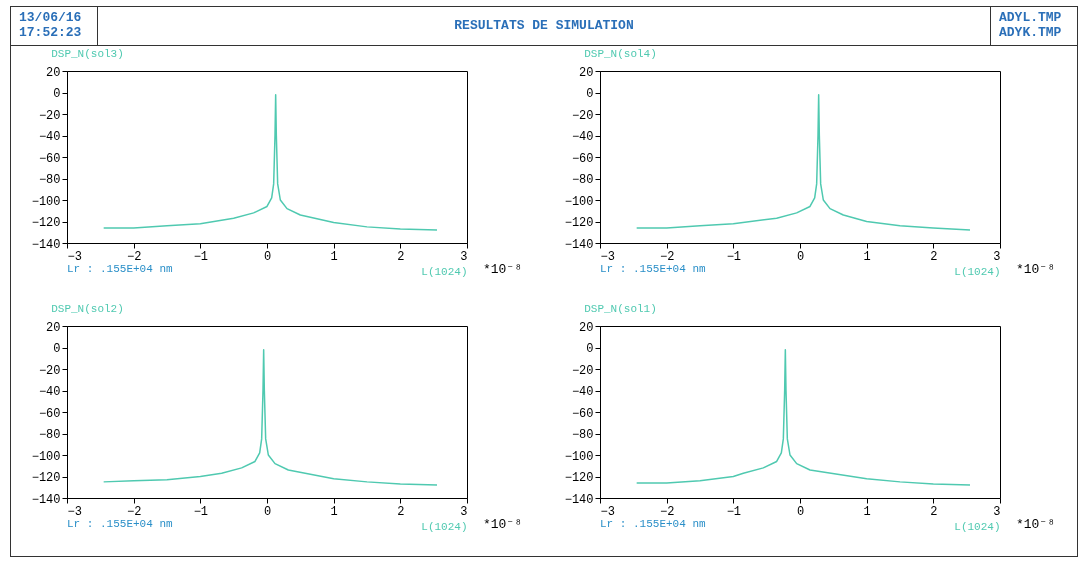 This screenshot has width=1090, height=563. I want to click on text: RESULTATS DE SIMULATION, so click(544, 26).